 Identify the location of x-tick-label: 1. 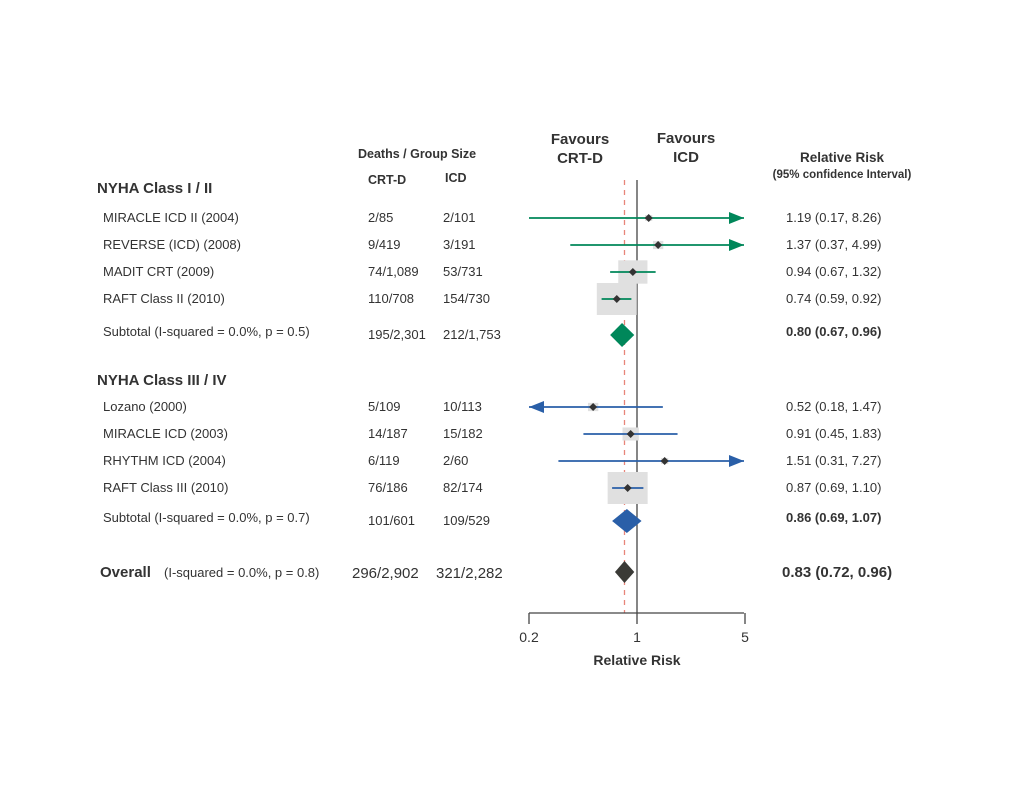
(637, 637).